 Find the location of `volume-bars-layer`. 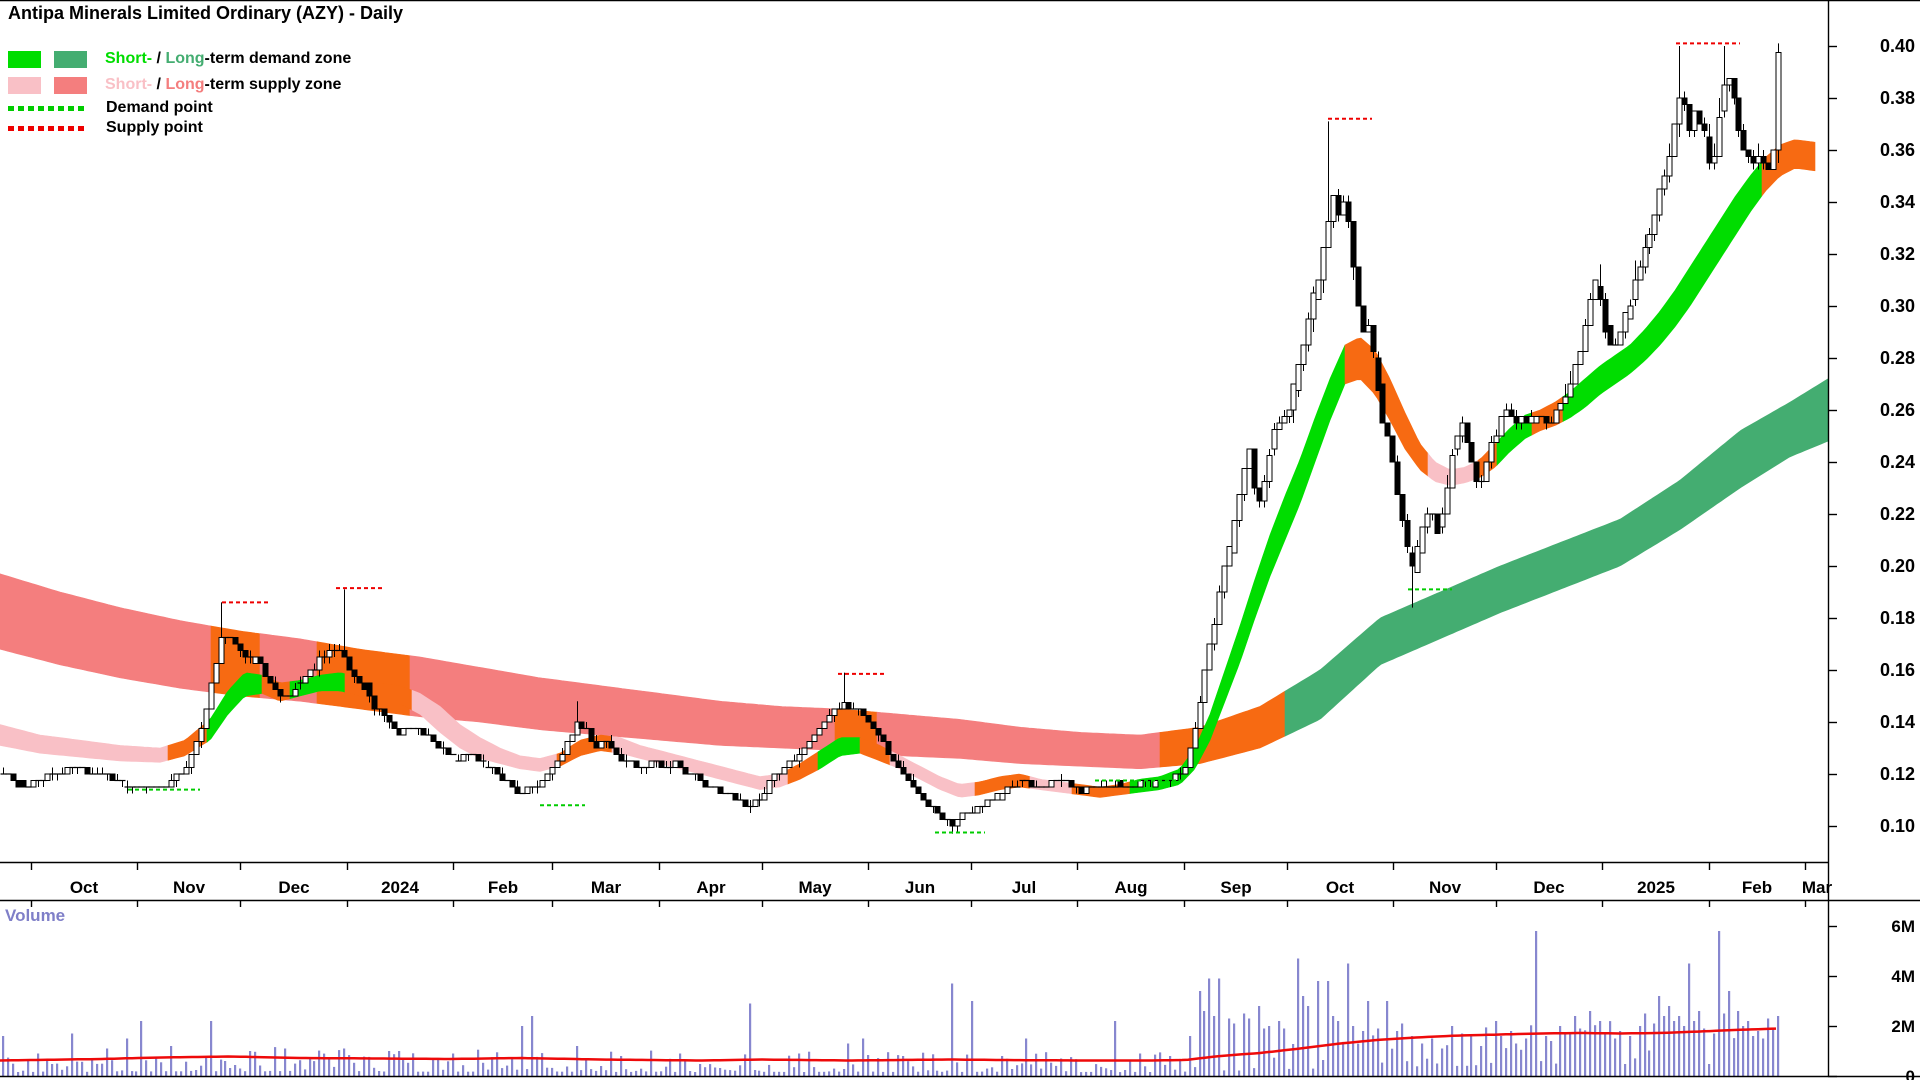

volume-bars-layer is located at coordinates (891, 1003).